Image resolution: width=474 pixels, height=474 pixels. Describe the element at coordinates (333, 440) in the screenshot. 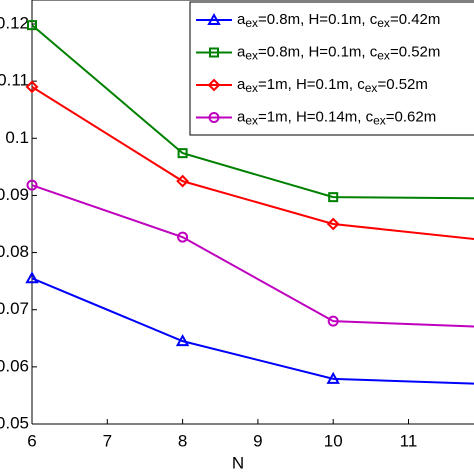

I see `x-tick-label: 10` at that location.